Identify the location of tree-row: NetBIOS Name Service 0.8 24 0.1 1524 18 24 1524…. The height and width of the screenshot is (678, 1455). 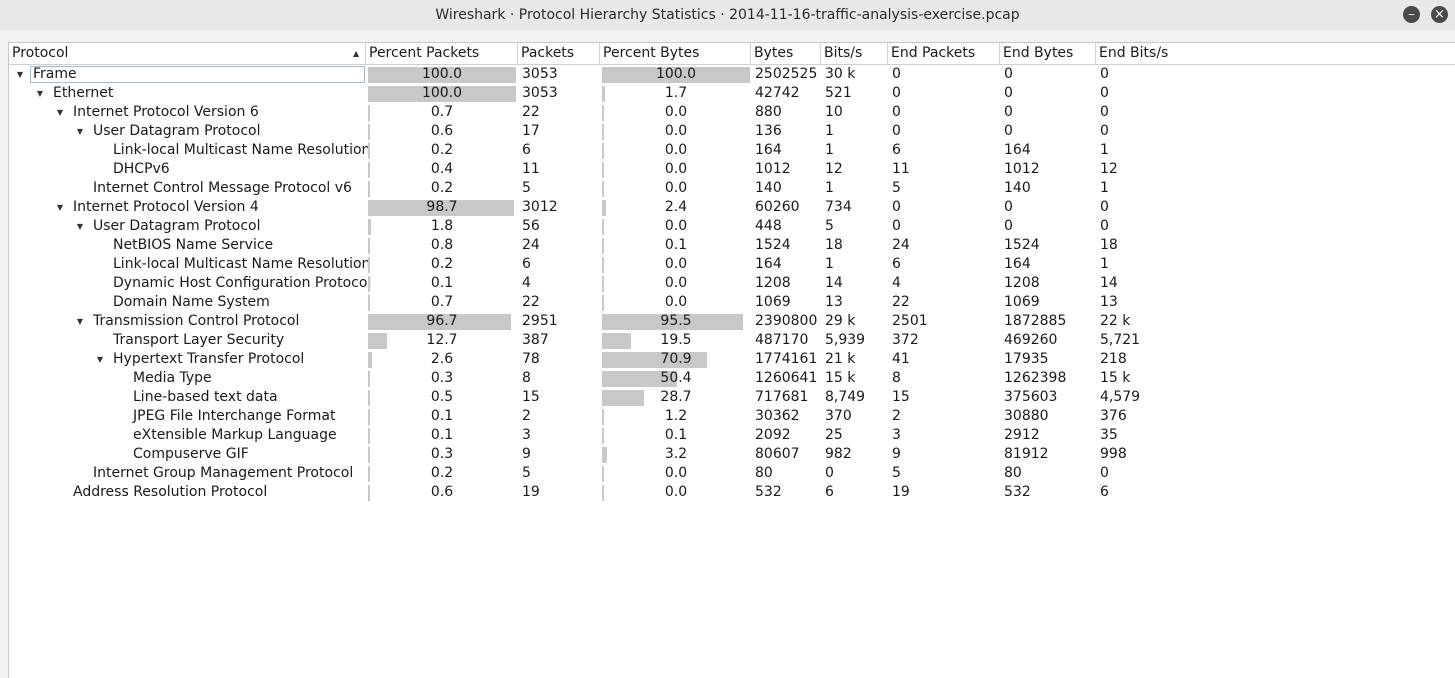
(732, 245).